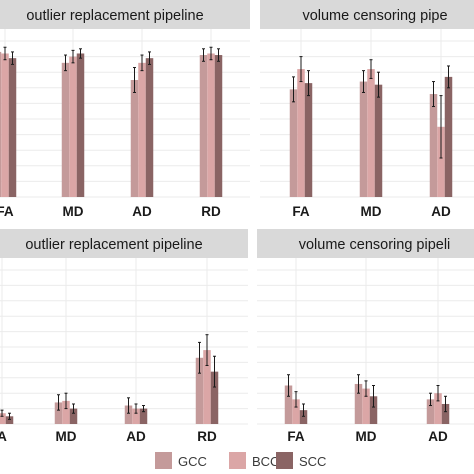 The height and width of the screenshot is (474, 474). What do you see at coordinates (374, 16) in the screenshot?
I see `facet-title: volume censoring pipe` at bounding box center [374, 16].